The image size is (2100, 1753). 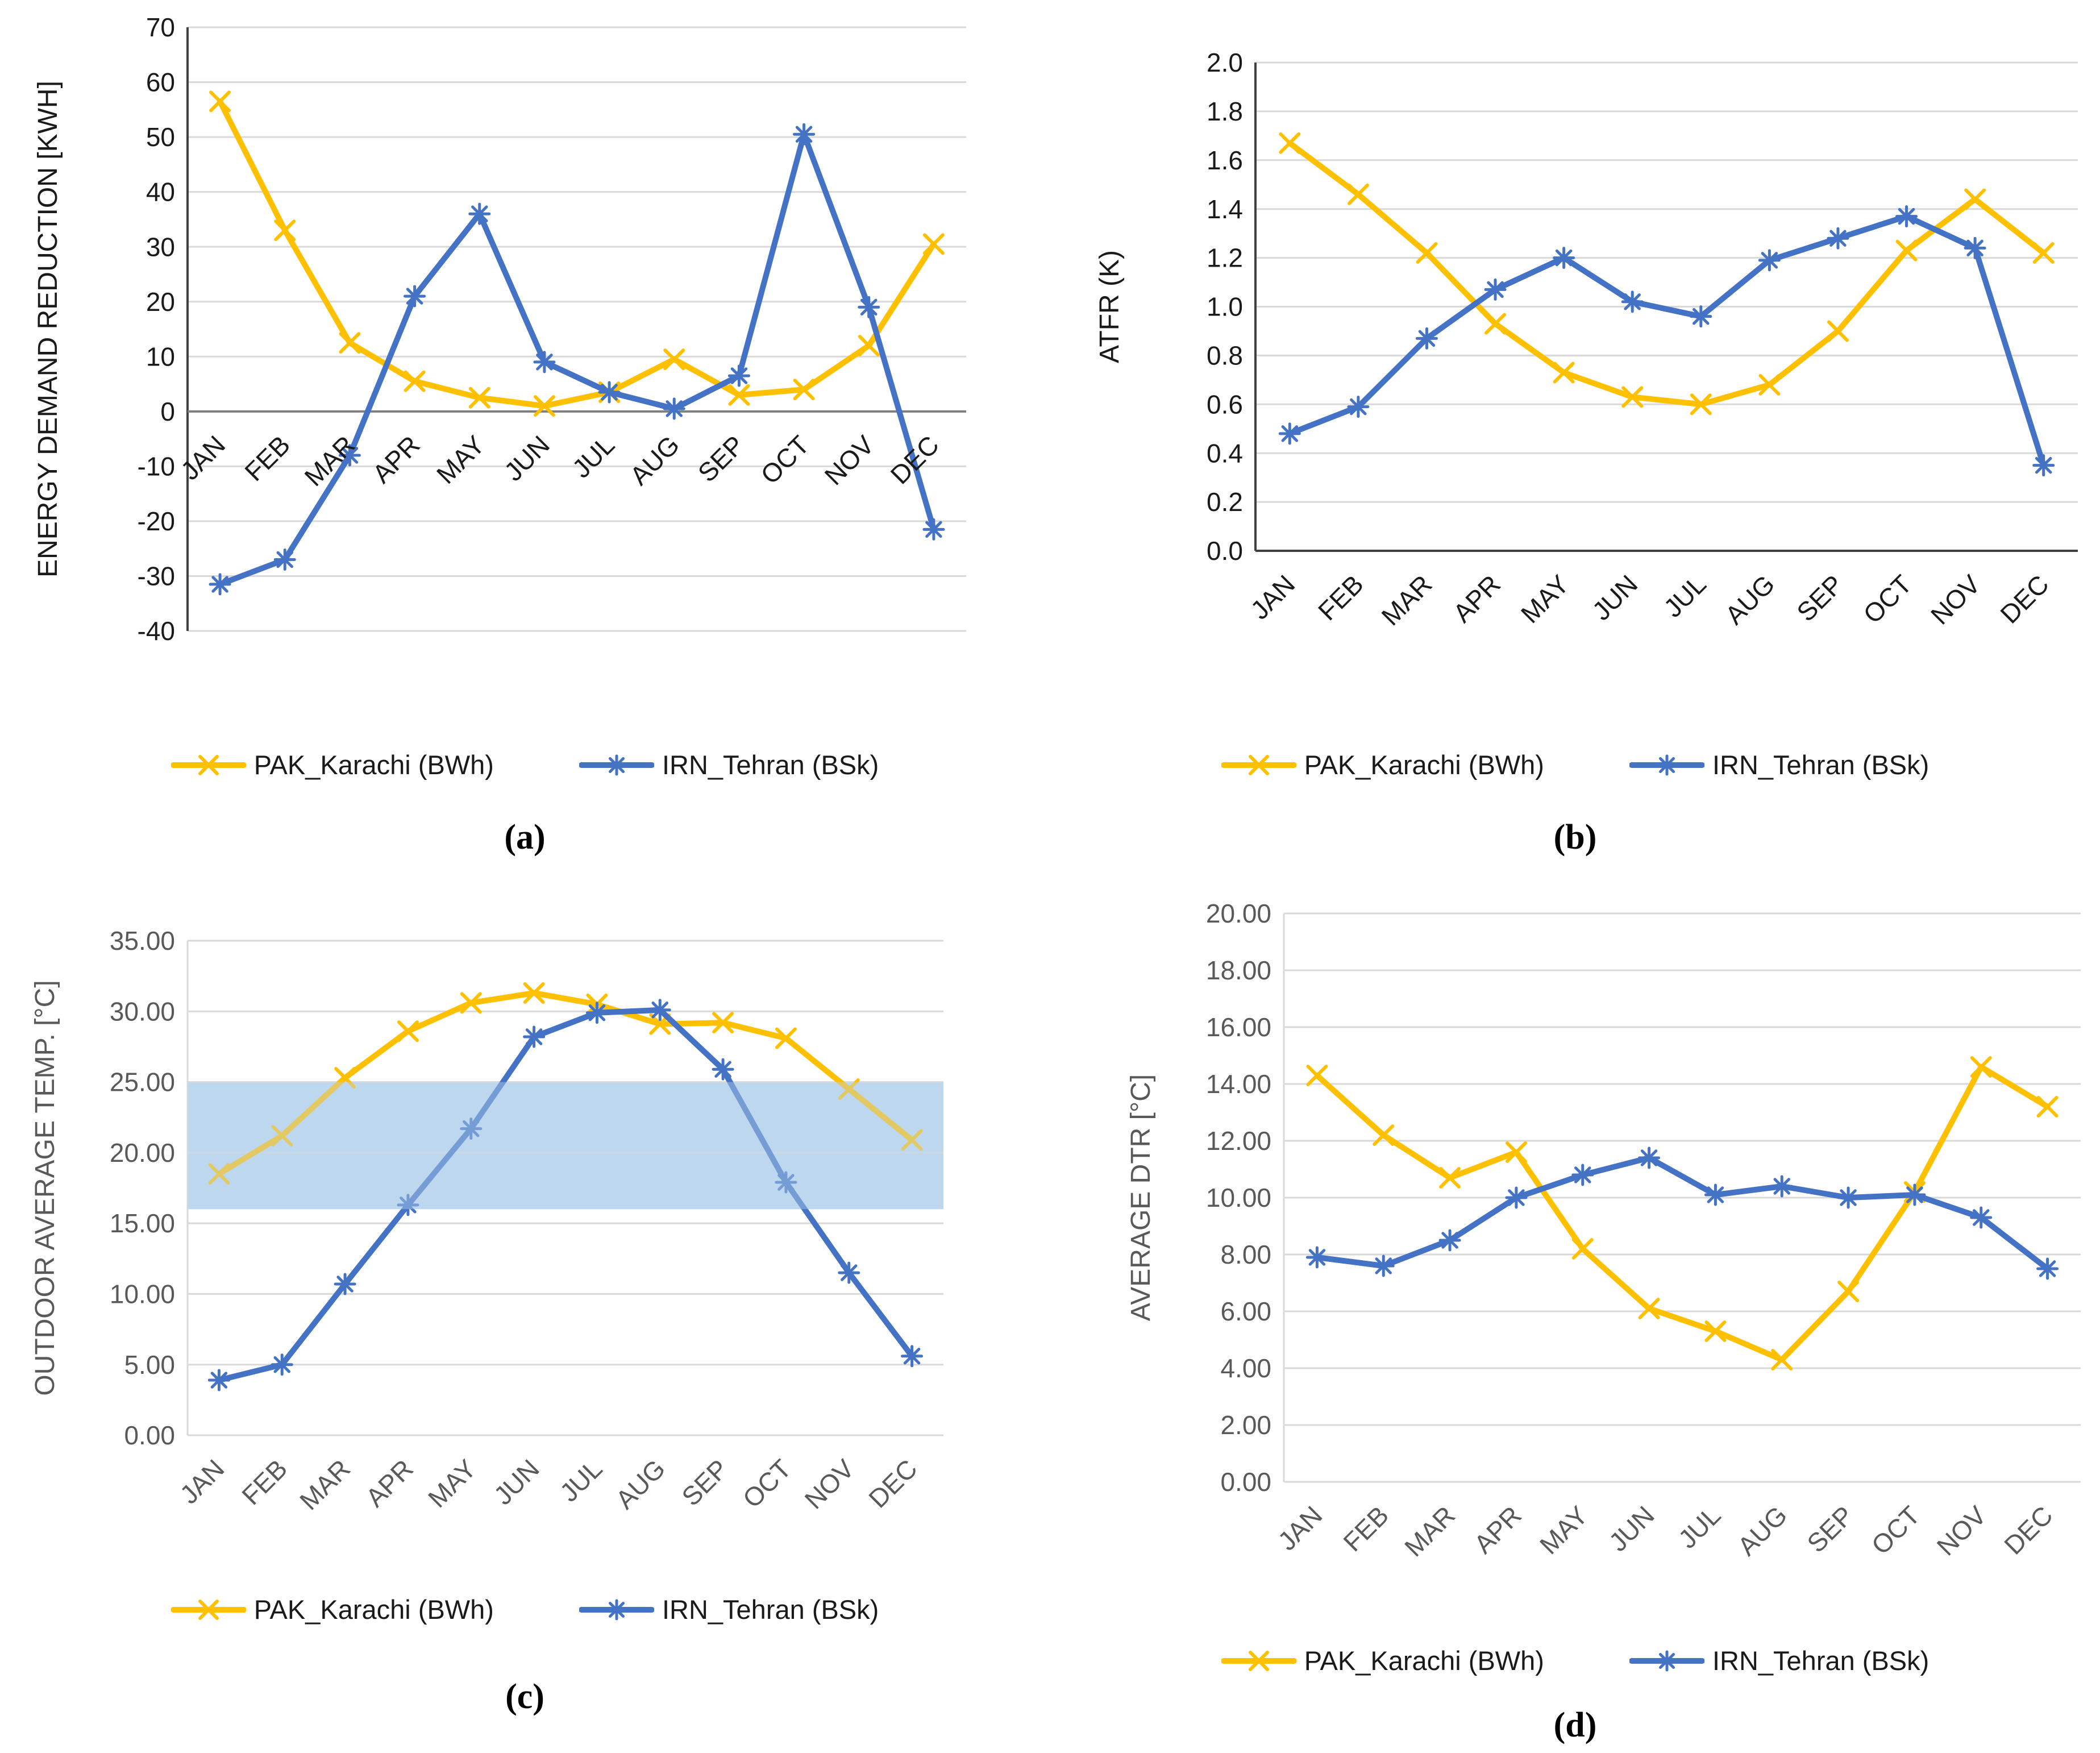 What do you see at coordinates (156, 521) in the screenshot?
I see `svg-text: -20` at bounding box center [156, 521].